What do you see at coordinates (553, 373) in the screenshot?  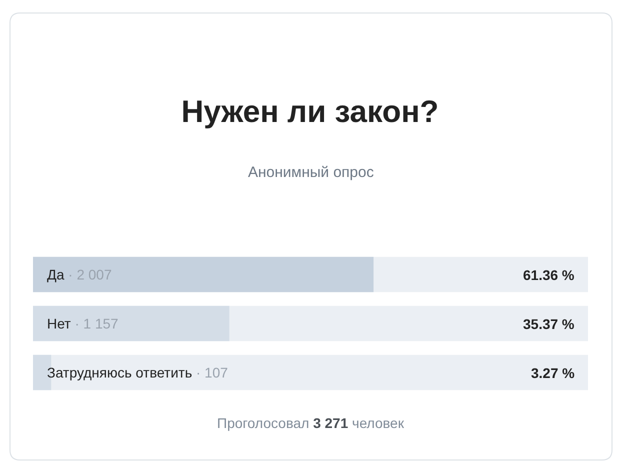 I see `data-label: 3.27 %` at bounding box center [553, 373].